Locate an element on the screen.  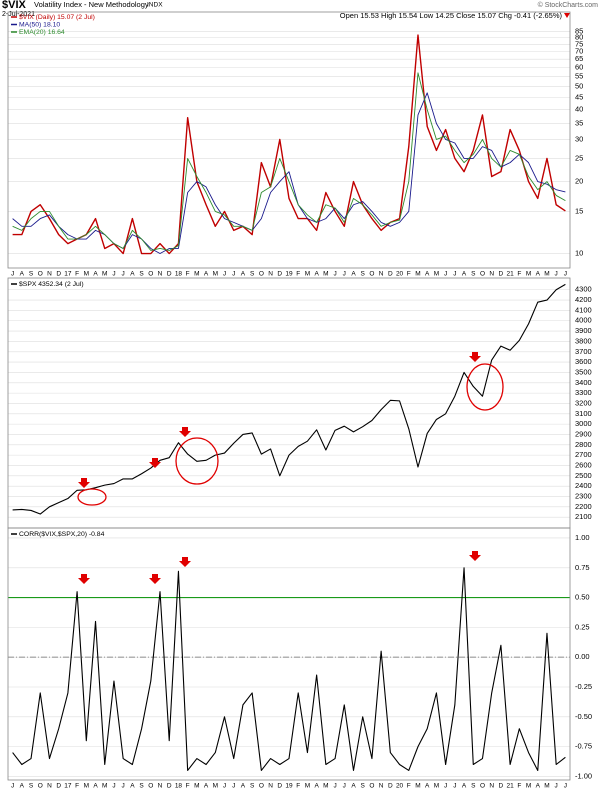
x-tick-label: 21 is located at coordinates (510, 274).